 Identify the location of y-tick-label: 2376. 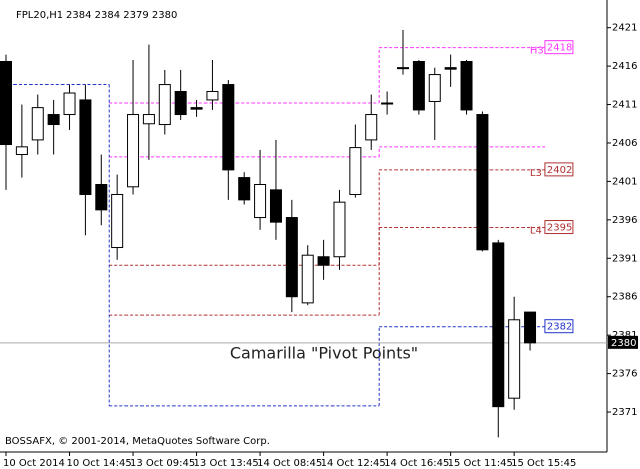
(624, 374).